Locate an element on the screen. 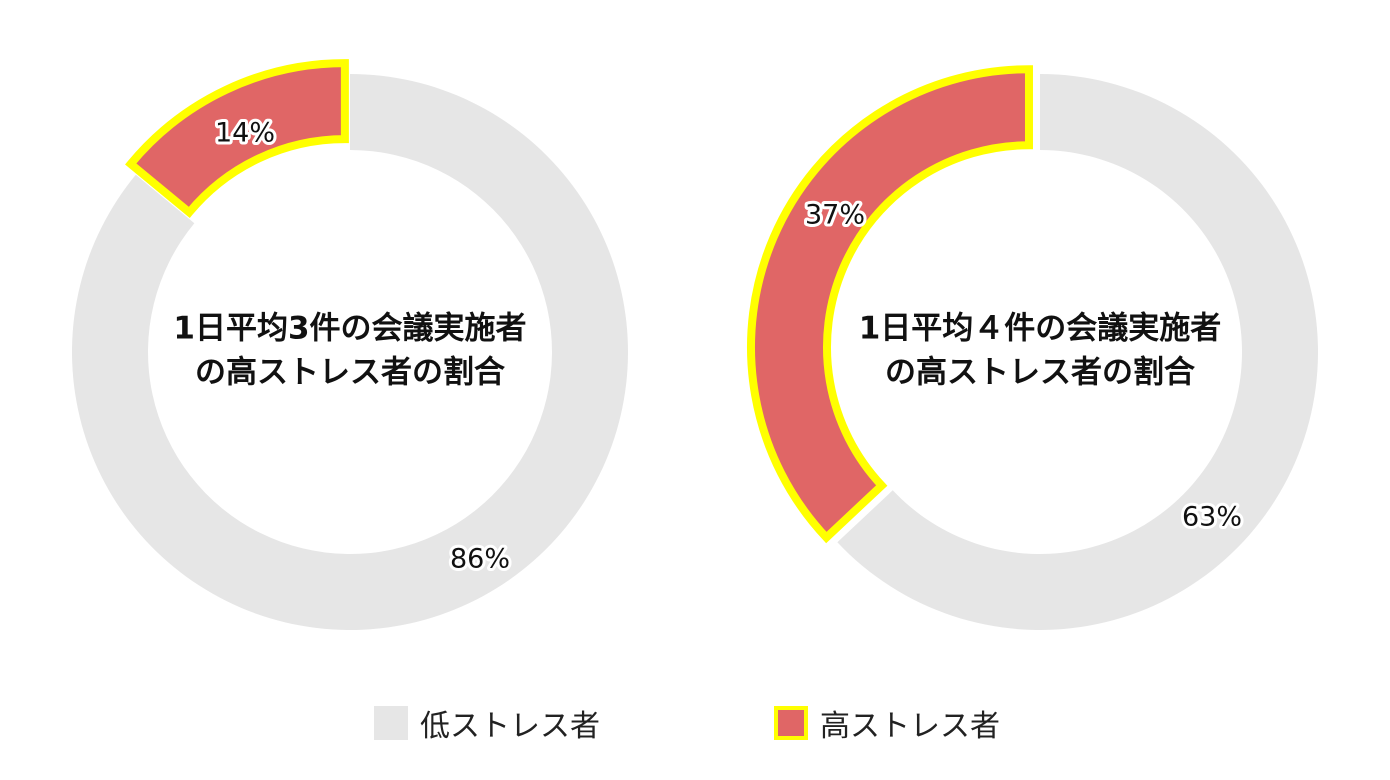 The height and width of the screenshot is (780, 1390). legend-label-high: 高ストレス者 is located at coordinates (910, 726).